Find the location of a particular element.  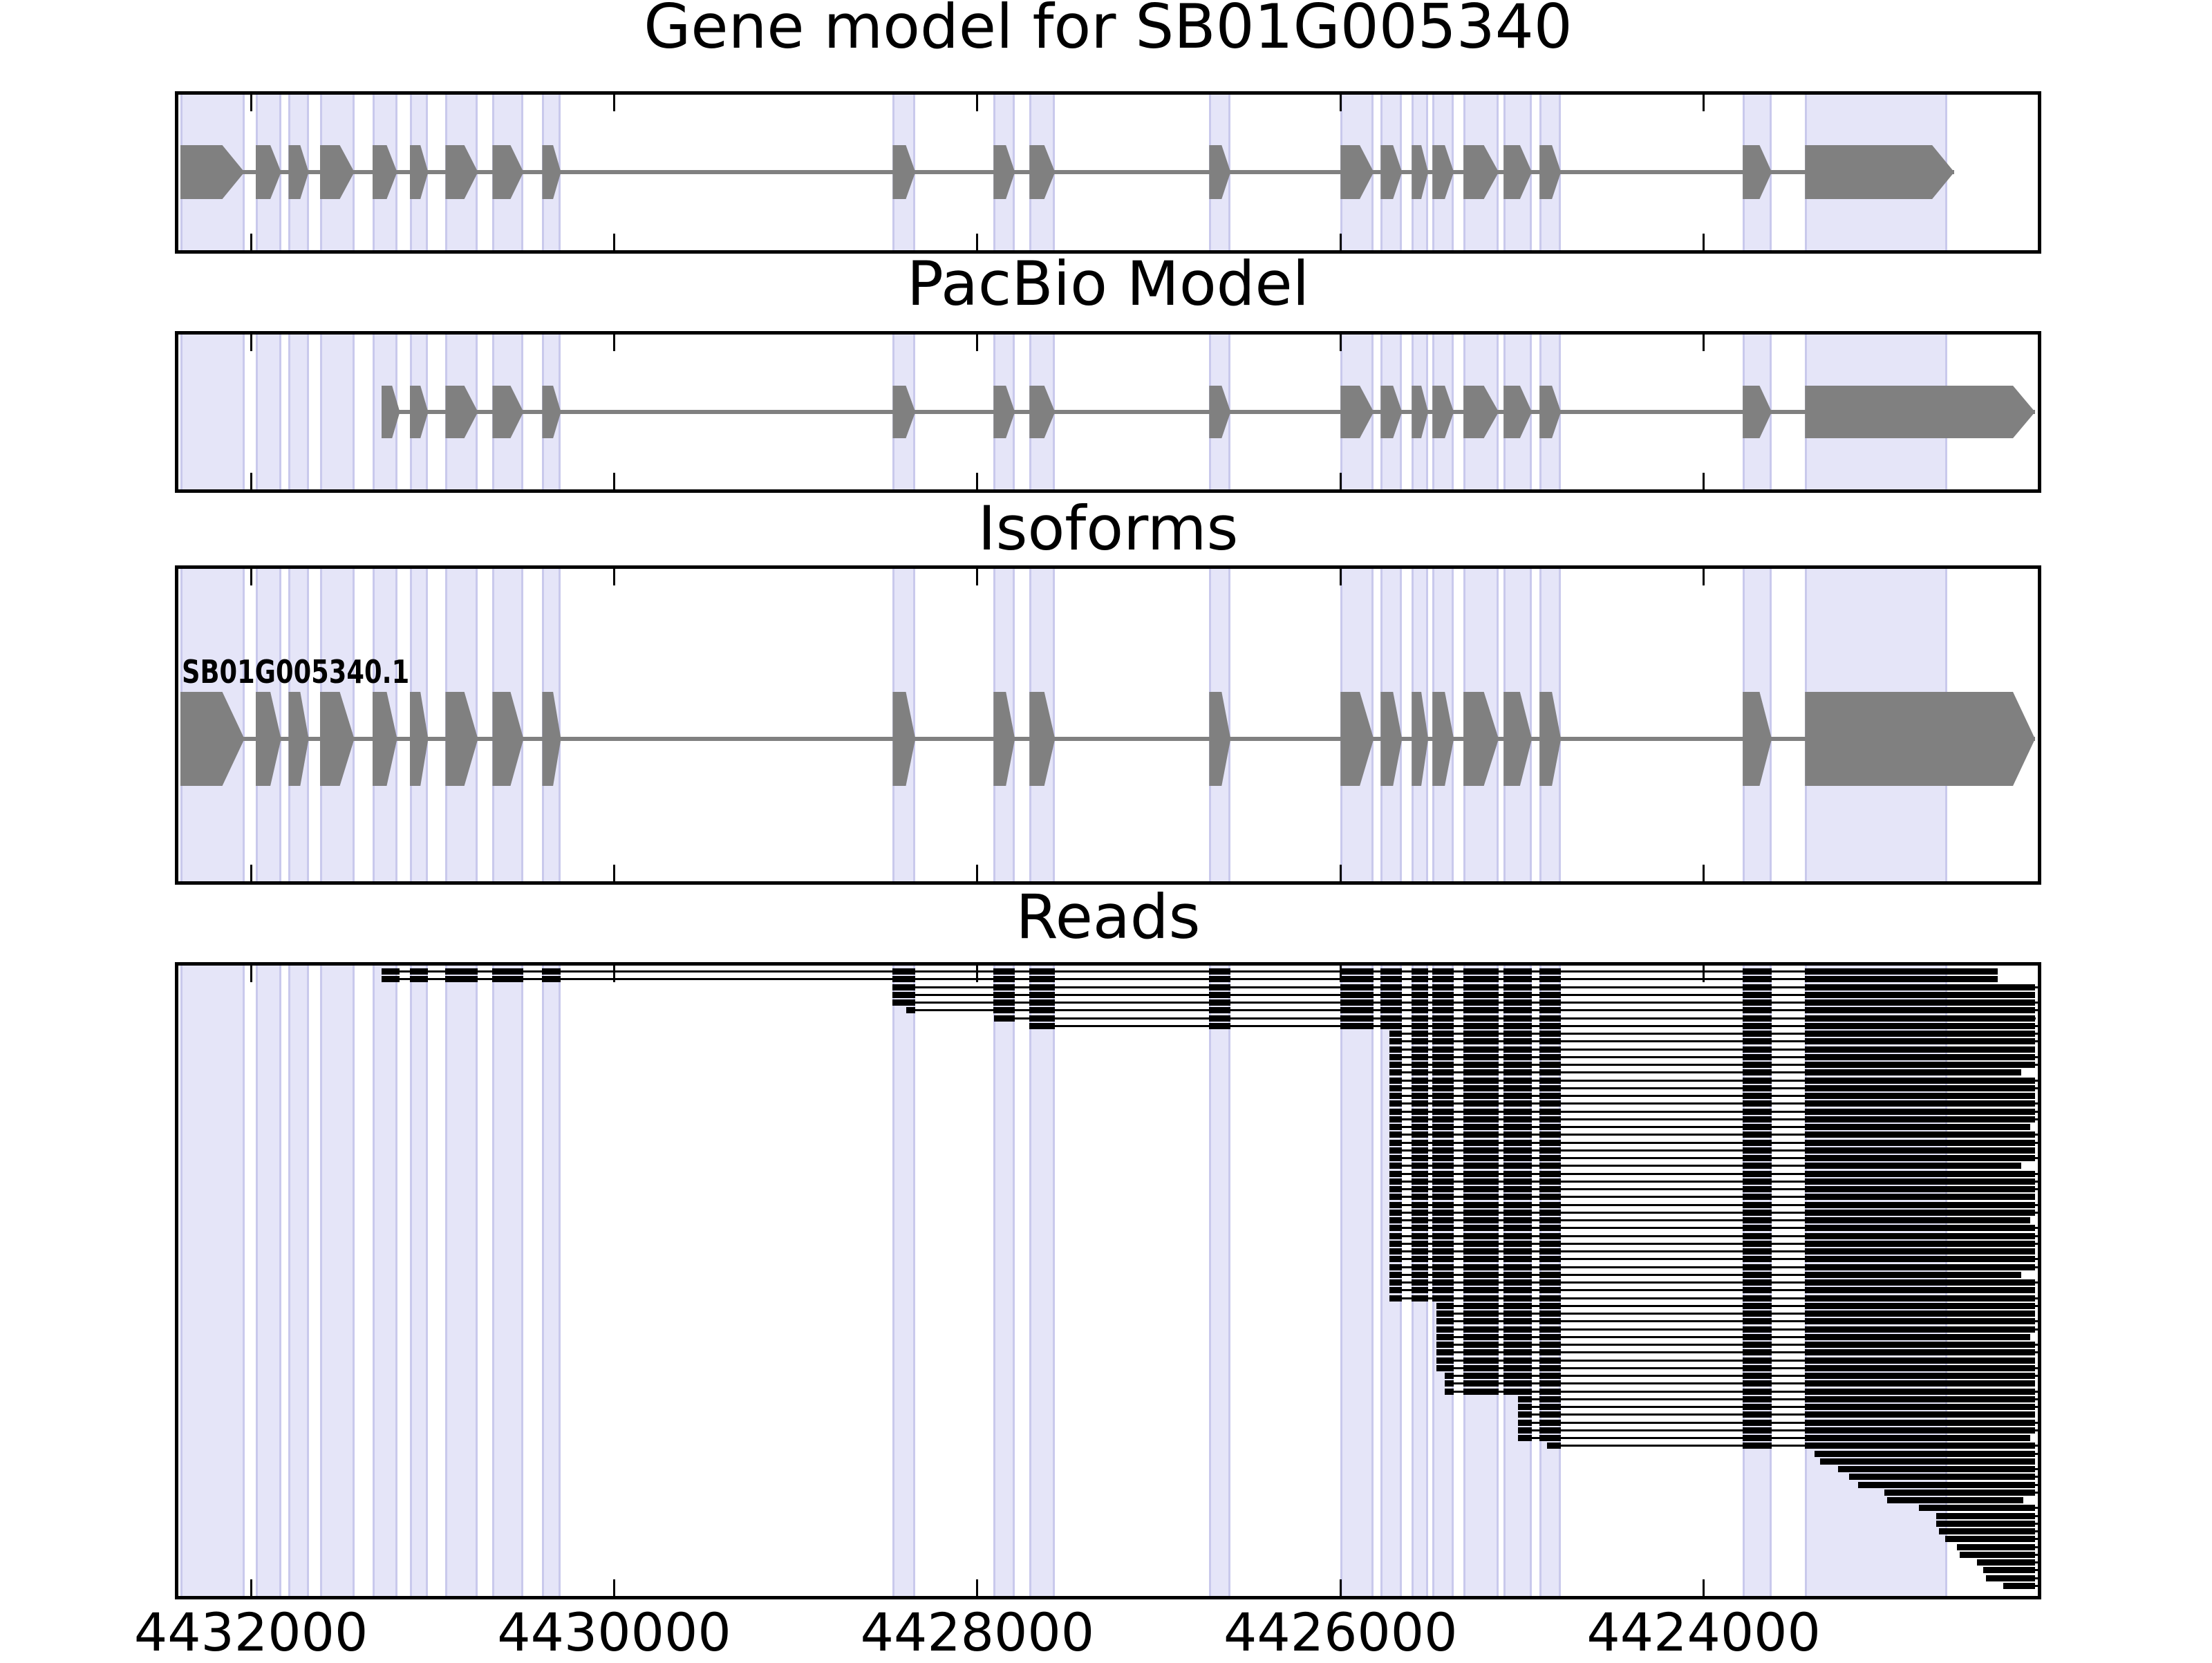

panel-title-reads: Reads is located at coordinates (1108, 916).